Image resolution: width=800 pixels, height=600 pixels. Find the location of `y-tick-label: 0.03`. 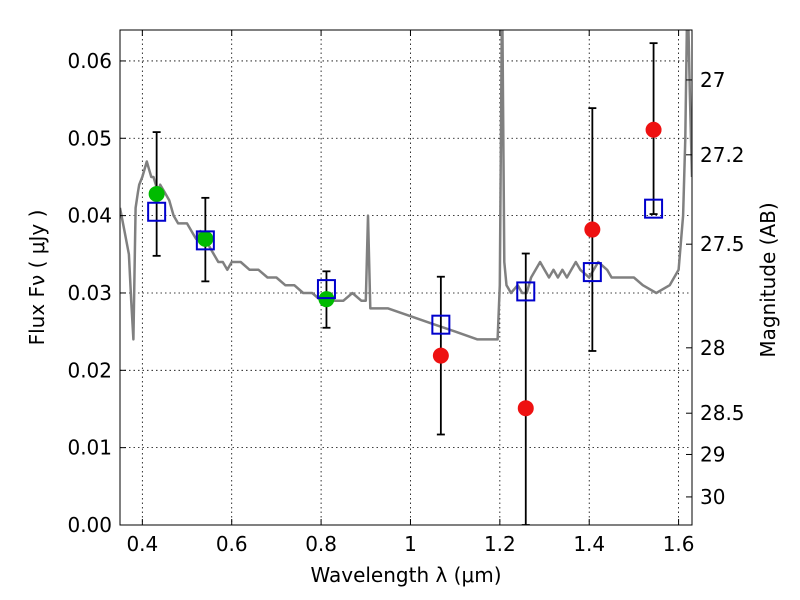

y-tick-label: 0.03 is located at coordinates (89, 293).